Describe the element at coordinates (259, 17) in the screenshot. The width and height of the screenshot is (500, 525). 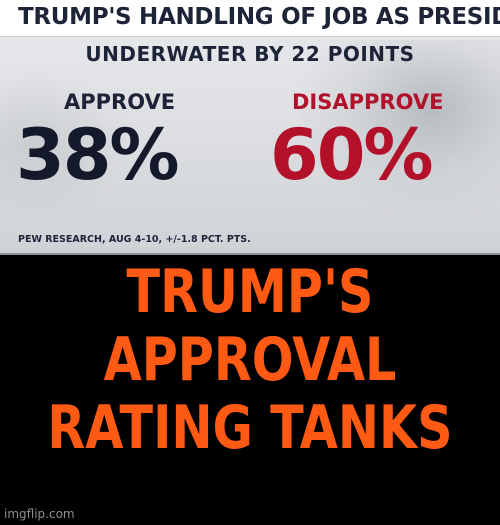
I see `graphic-headline: TRUMP'S HANDLING OF JOB AS PRESIDENT` at that location.